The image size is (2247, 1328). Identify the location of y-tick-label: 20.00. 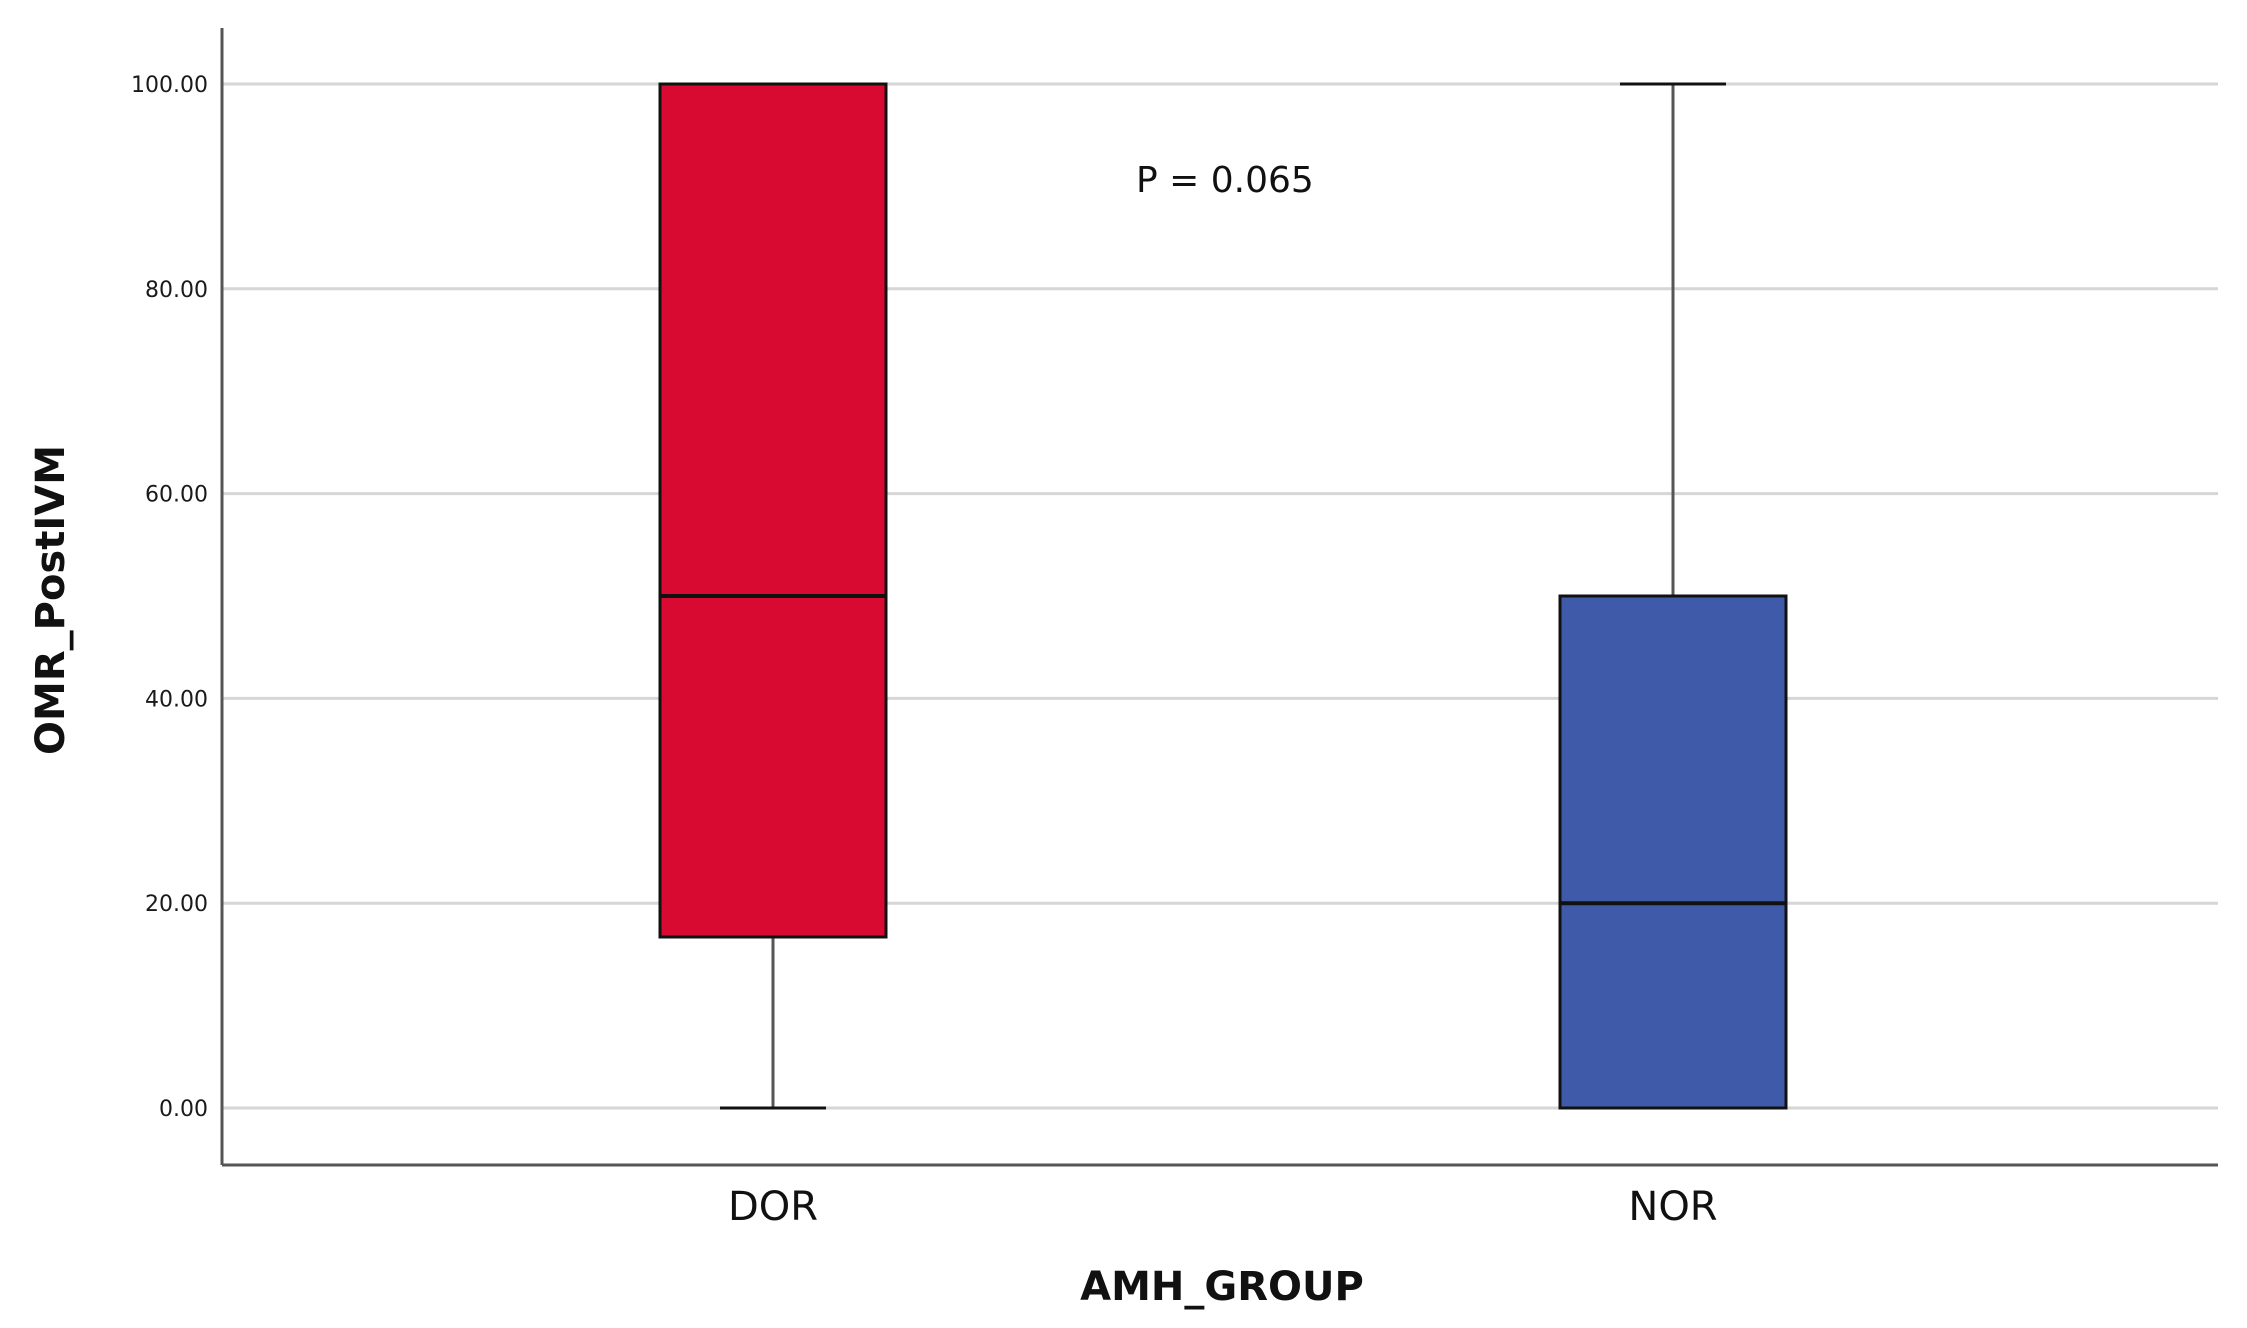
(176, 904).